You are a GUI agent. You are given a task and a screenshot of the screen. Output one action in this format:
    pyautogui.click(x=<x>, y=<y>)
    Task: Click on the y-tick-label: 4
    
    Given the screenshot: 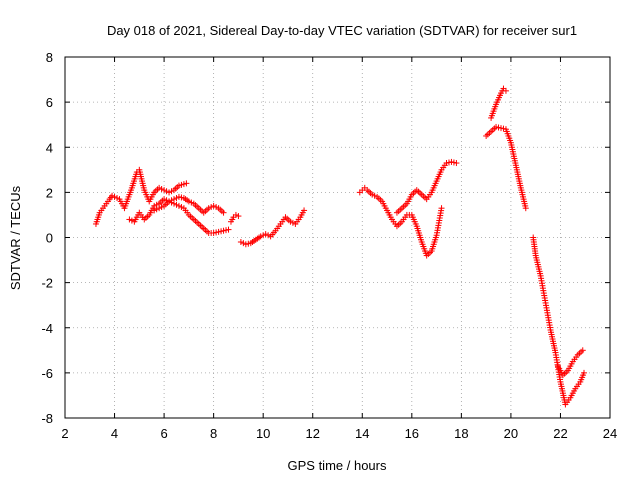 What is the action you would take?
    pyautogui.click(x=49, y=147)
    